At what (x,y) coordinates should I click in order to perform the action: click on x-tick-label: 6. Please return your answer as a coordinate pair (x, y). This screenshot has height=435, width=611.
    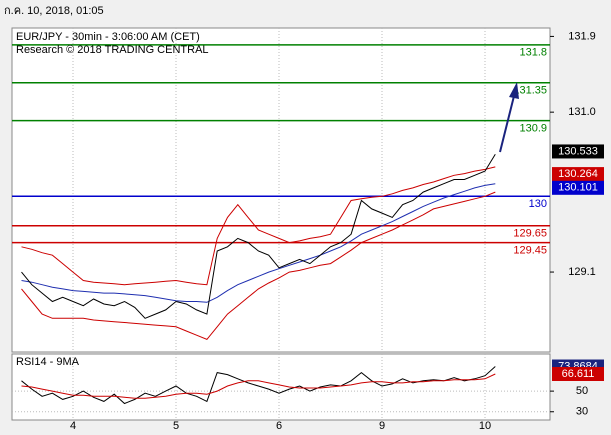
    Looking at the image, I should click on (279, 426).